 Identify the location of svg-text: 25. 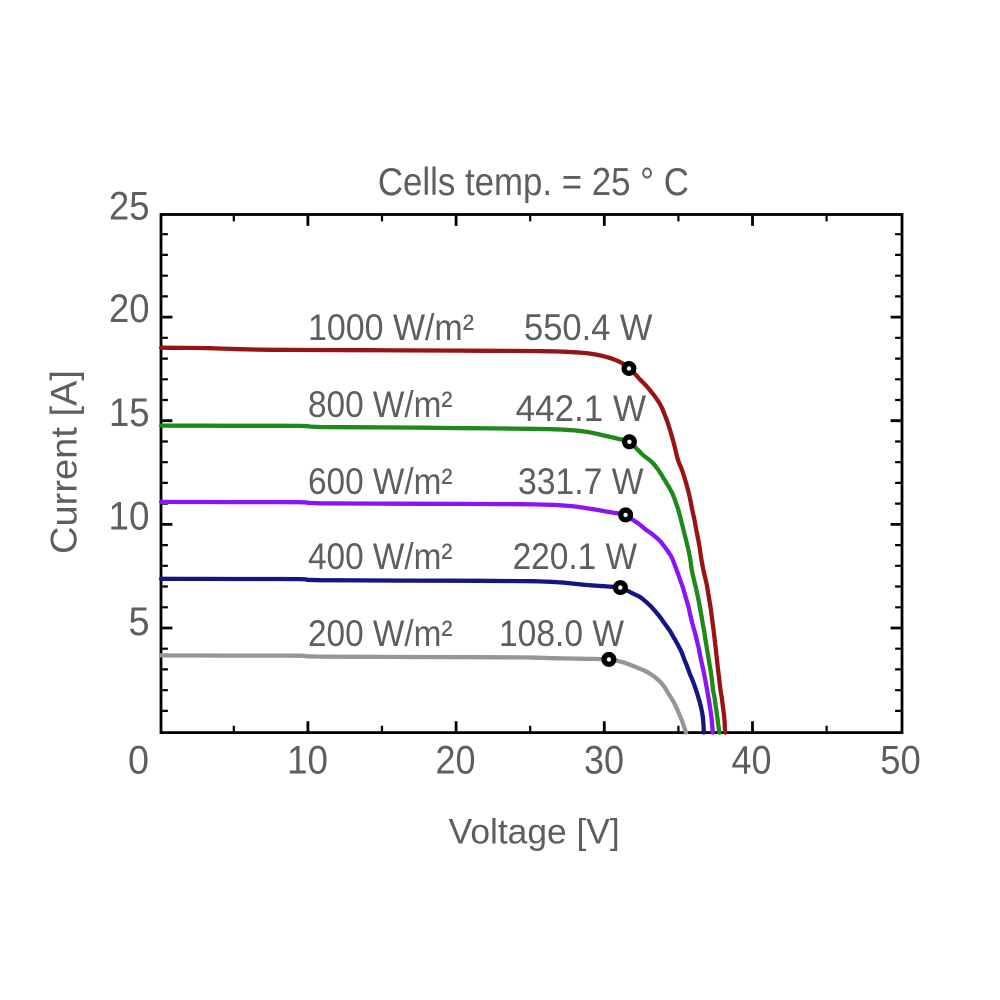
(129, 206).